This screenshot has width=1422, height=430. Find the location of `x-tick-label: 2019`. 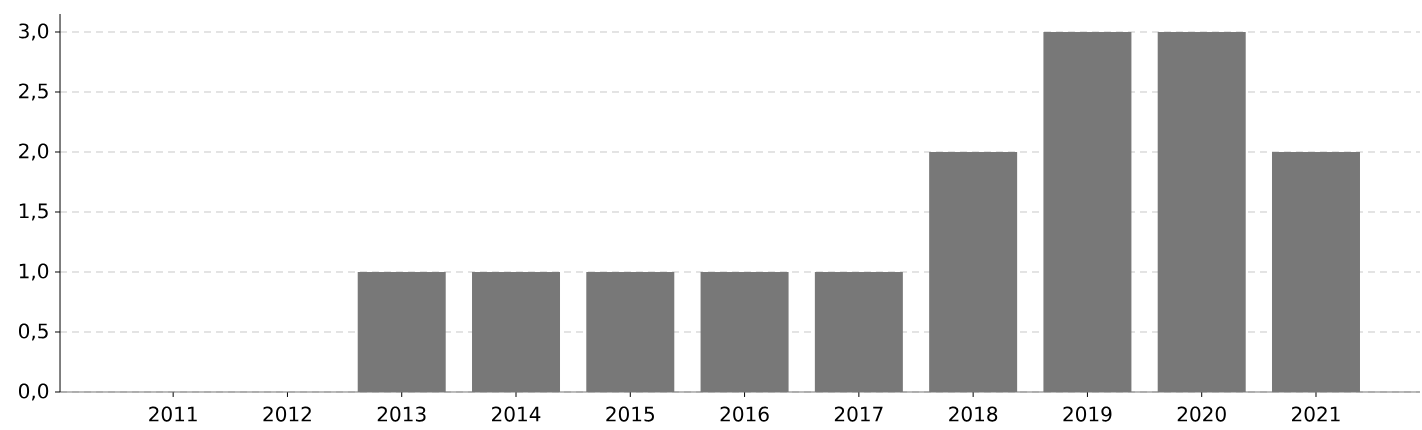

x-tick-label: 2019 is located at coordinates (1087, 414).